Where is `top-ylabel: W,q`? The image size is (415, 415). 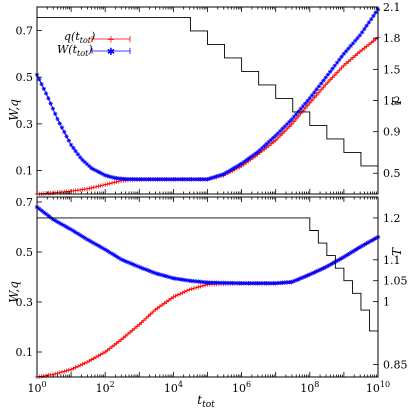 top-ylabel: W,q is located at coordinates (14, 110).